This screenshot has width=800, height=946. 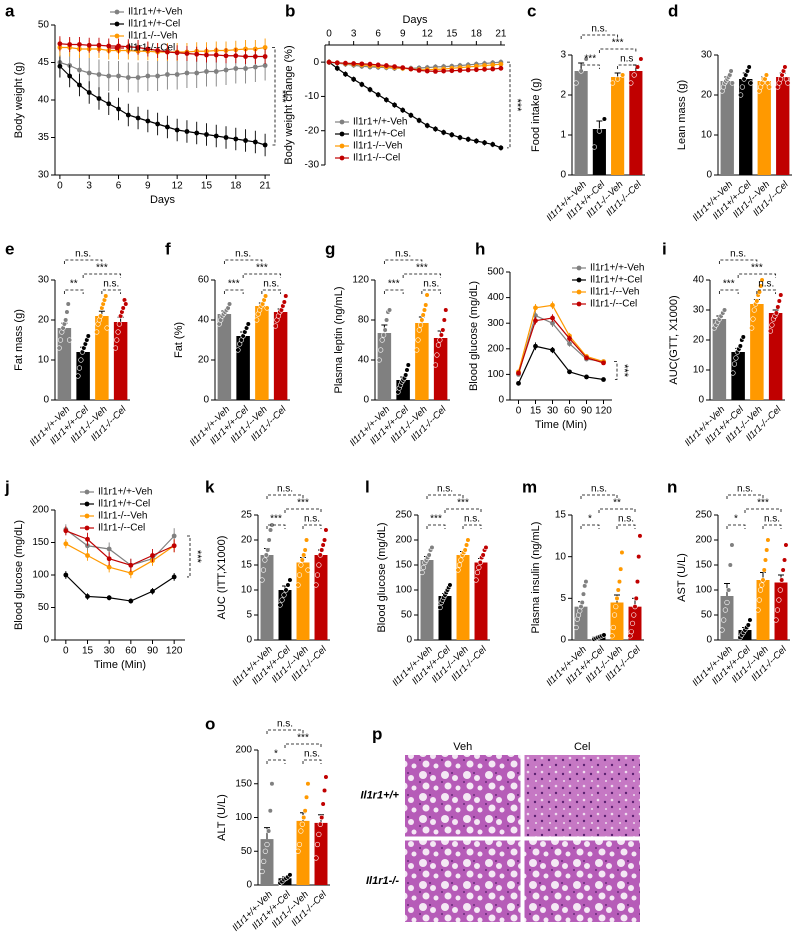 What do you see at coordinates (207, 186) in the screenshot?
I see `x-tick-label: 15` at bounding box center [207, 186].